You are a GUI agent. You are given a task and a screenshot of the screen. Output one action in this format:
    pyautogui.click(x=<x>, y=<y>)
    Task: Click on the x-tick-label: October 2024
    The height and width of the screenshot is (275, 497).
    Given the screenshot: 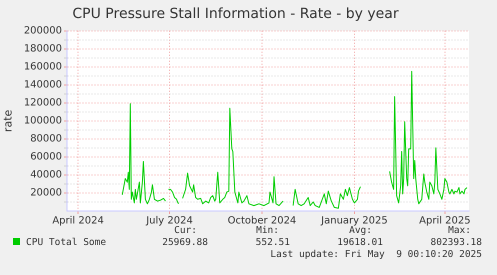 What is the action you would take?
    pyautogui.click(x=262, y=221)
    